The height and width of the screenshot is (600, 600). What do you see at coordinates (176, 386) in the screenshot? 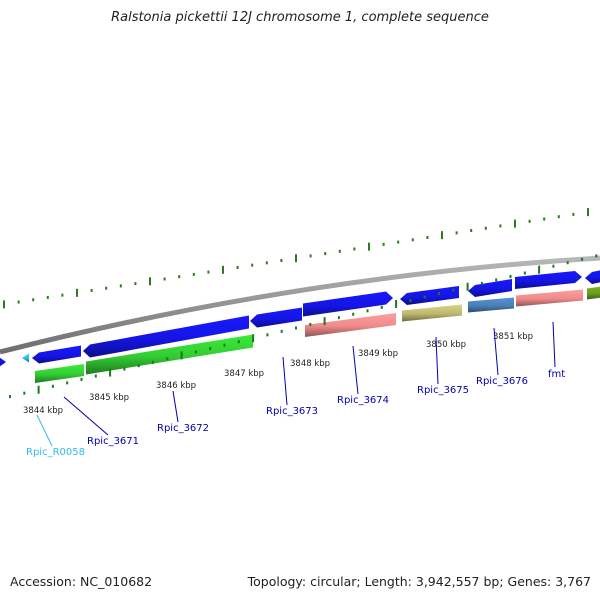
I see `scale-label: 3846 kbp` at bounding box center [176, 386].